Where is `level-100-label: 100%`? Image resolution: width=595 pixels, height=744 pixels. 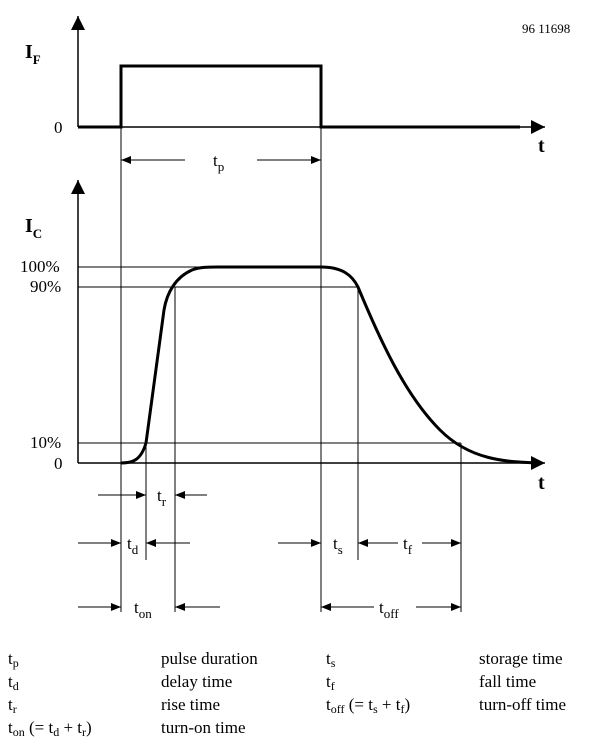
level-100-label: 100% is located at coordinates (40, 266).